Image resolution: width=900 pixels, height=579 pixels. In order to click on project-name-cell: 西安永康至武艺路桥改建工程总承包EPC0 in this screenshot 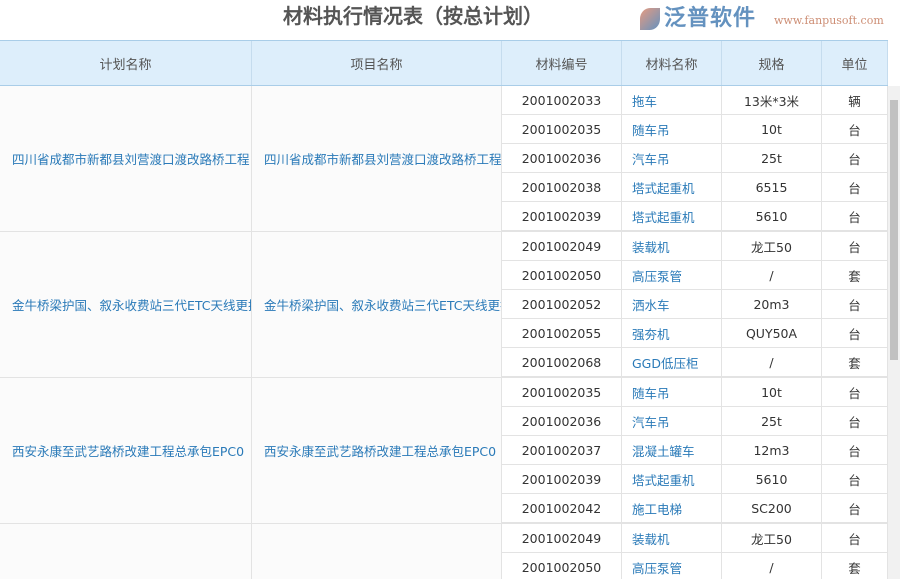, I will do `click(377, 450)`.